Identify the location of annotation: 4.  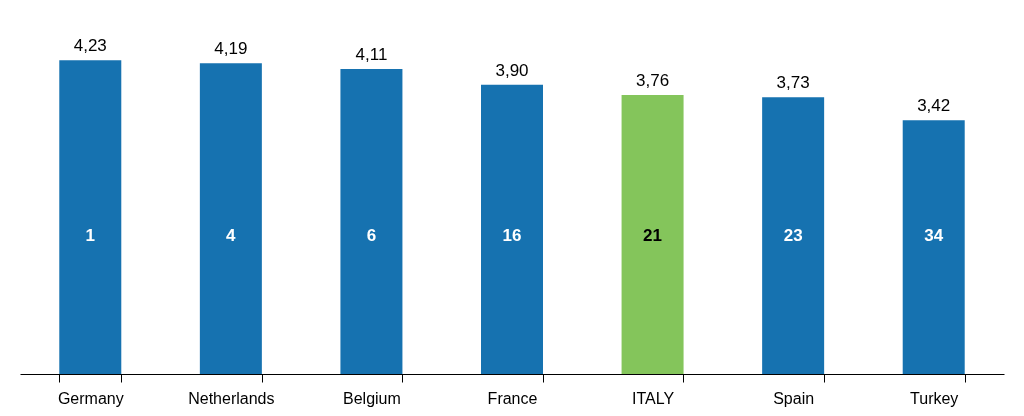
(231, 235).